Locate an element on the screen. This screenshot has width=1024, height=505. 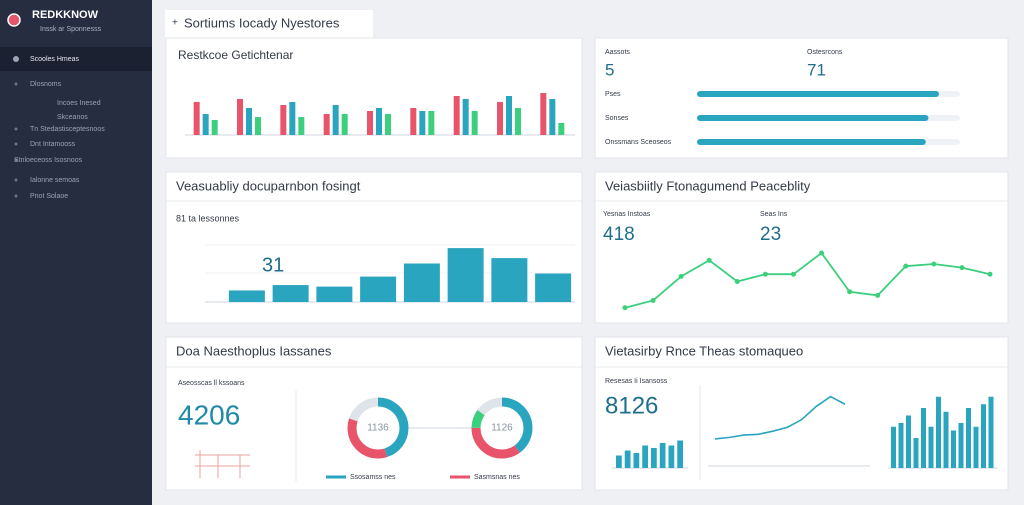
kpi-label: Aassots is located at coordinates (617, 52).